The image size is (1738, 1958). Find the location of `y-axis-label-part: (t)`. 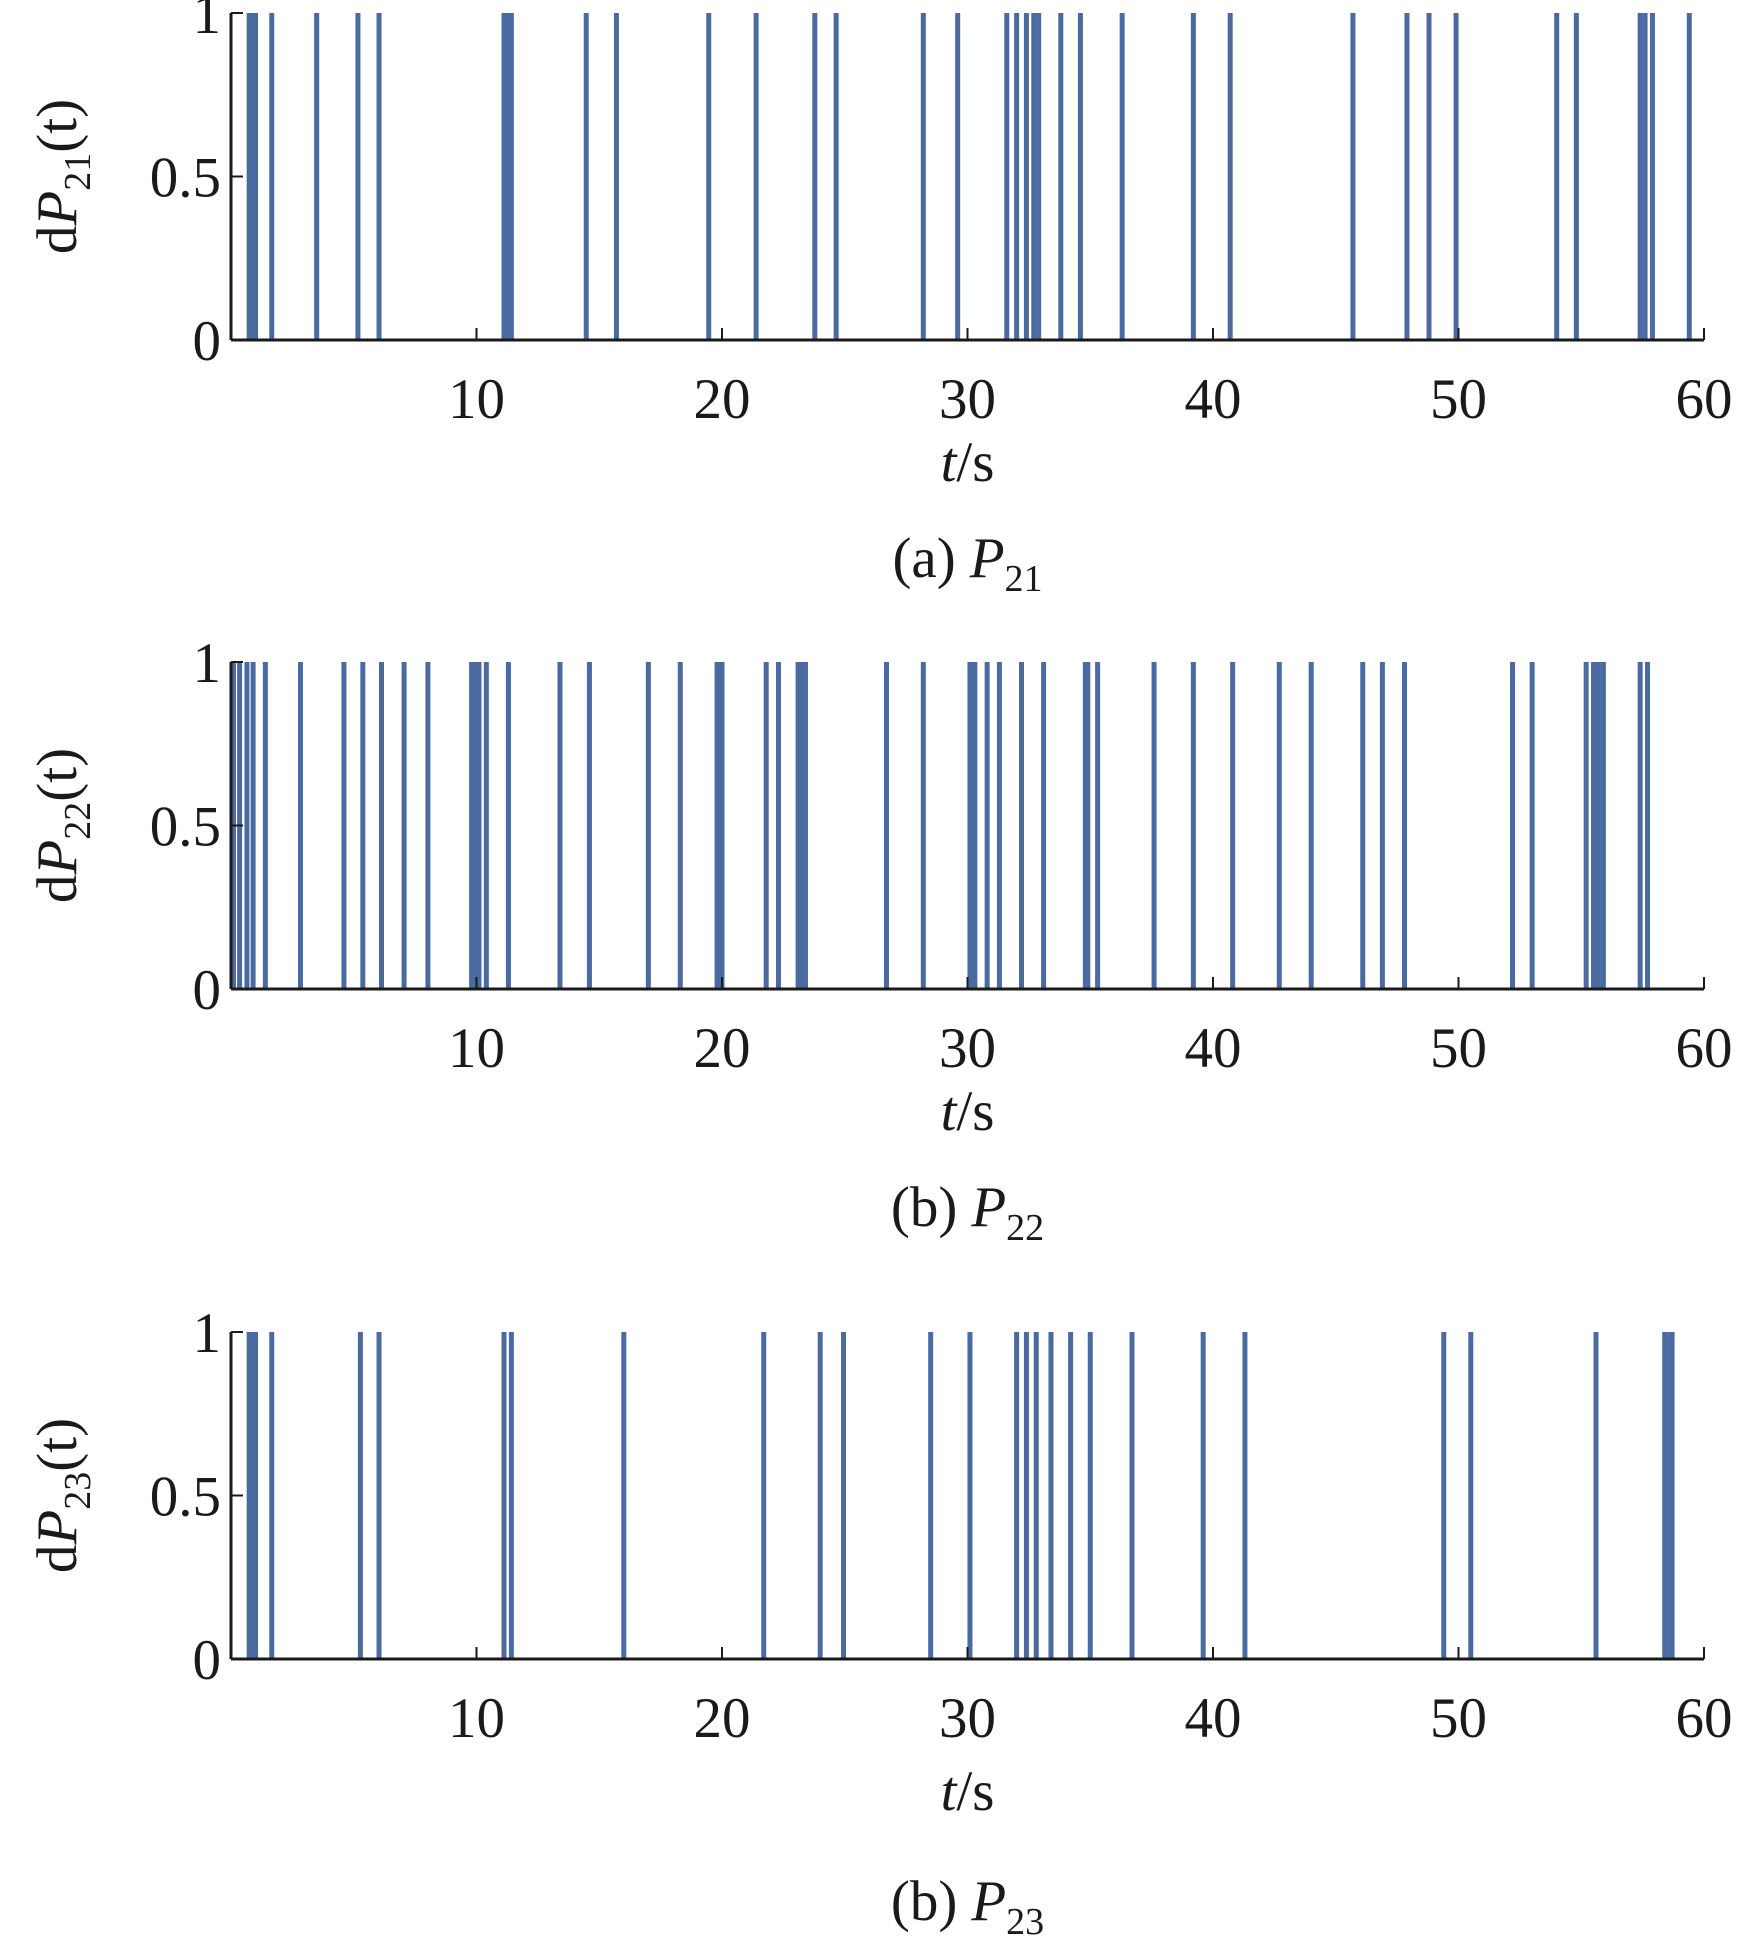

y-axis-label-part: (t) is located at coordinates (57, 126).